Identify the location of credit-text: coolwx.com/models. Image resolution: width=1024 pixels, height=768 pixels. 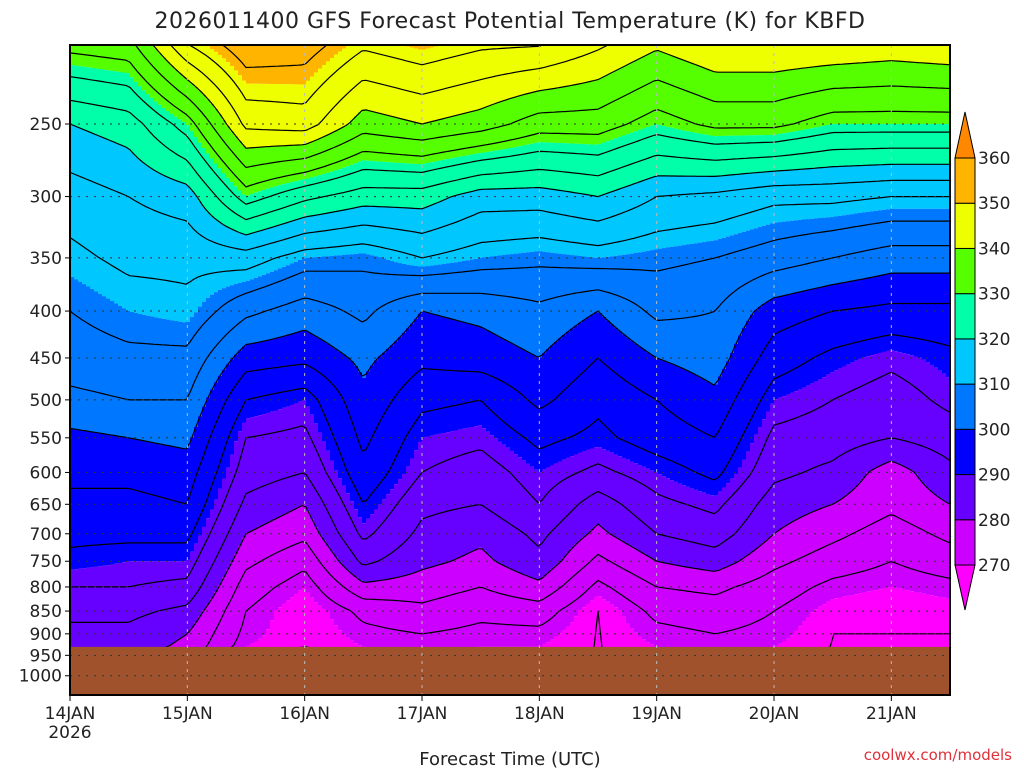
(938, 755).